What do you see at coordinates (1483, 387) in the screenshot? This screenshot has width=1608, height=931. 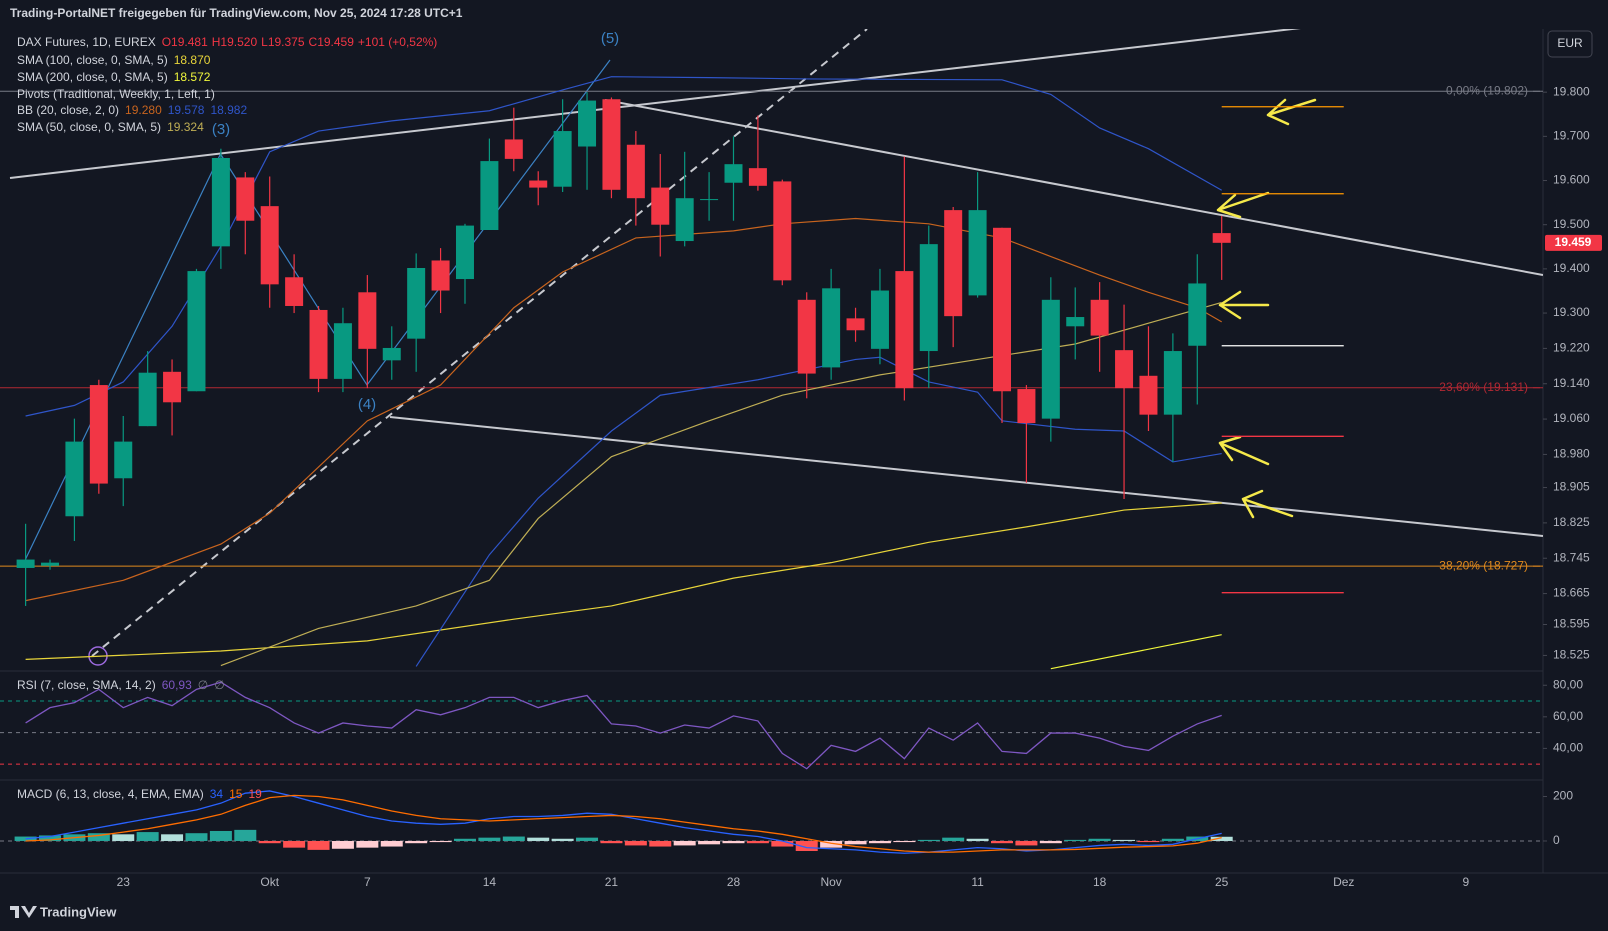 I see `fib-label: 23,60% (19.131)` at bounding box center [1483, 387].